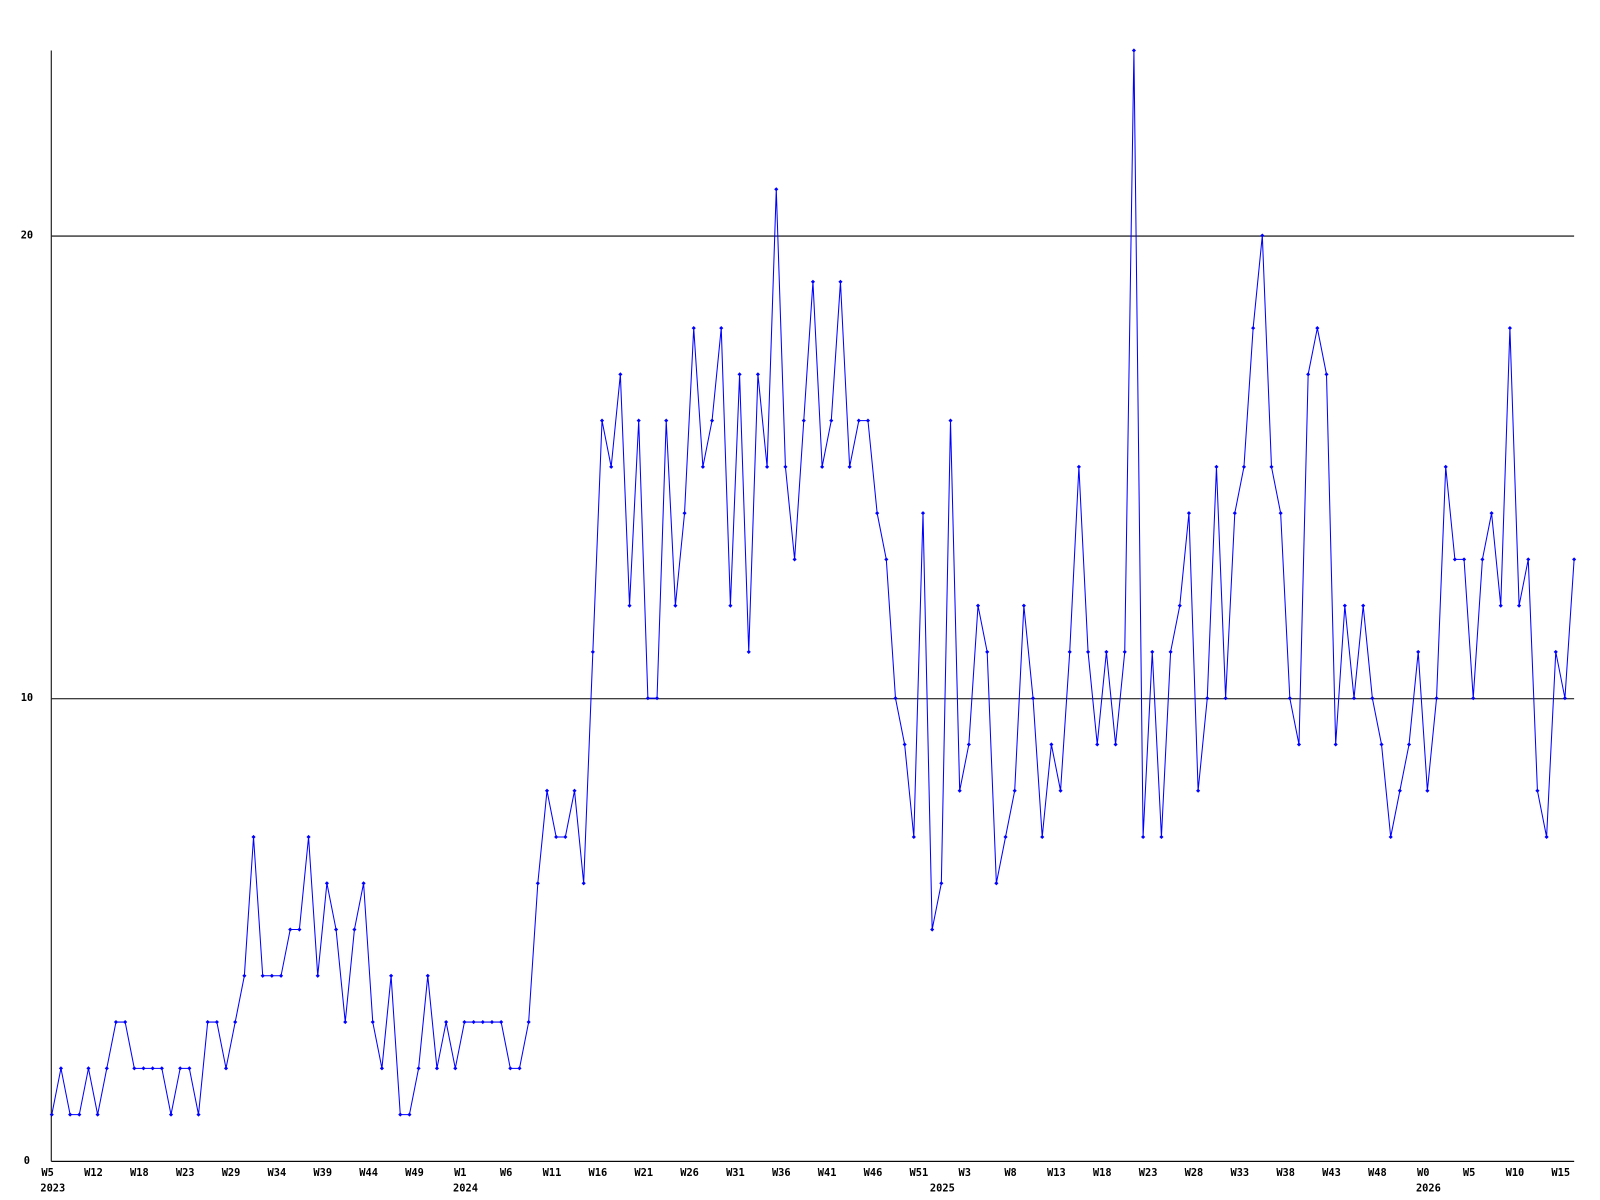 This screenshot has height=1200, width=1600. I want to click on x-tick-label: W5, so click(47, 1173).